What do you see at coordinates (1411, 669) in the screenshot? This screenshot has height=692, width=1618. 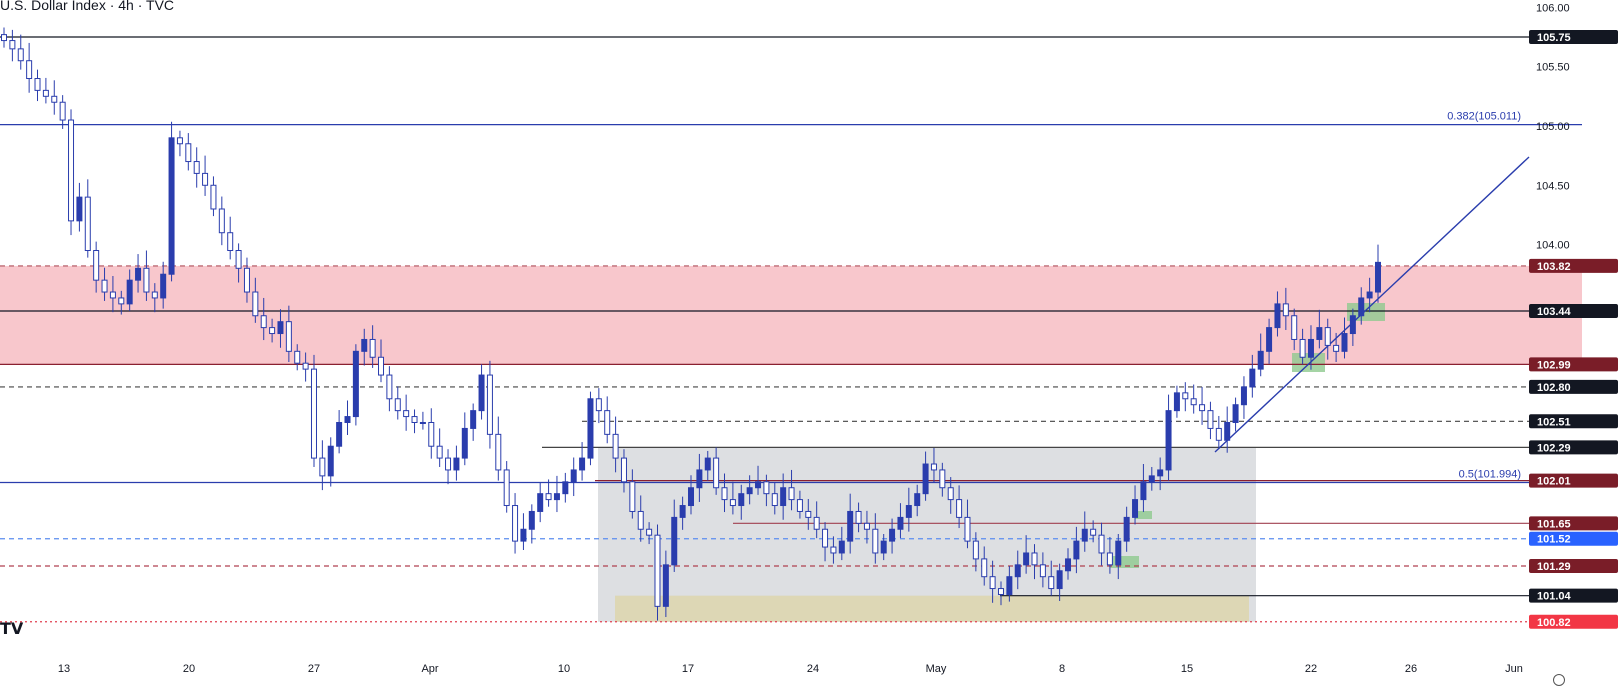 I see `x-tick-label: 26` at bounding box center [1411, 669].